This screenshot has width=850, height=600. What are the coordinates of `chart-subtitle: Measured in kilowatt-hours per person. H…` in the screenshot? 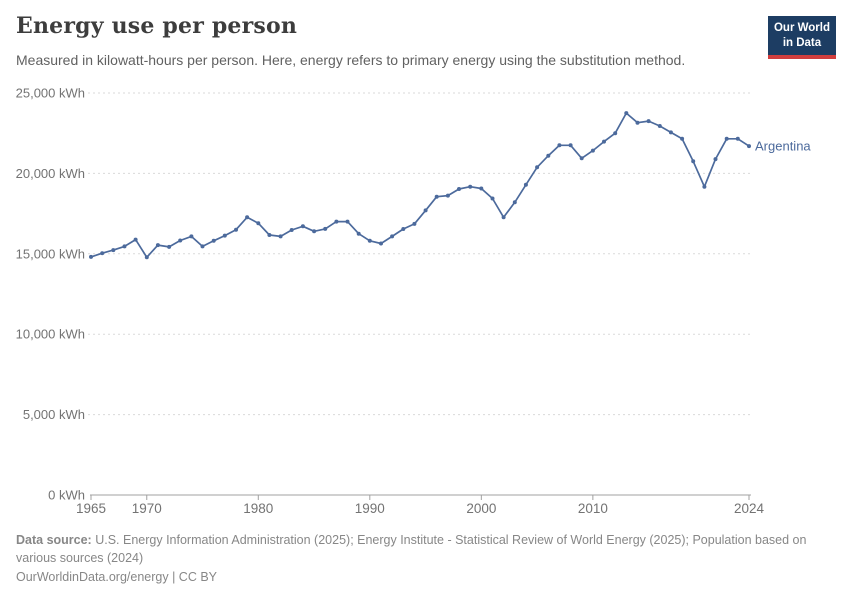 It's located at (351, 60).